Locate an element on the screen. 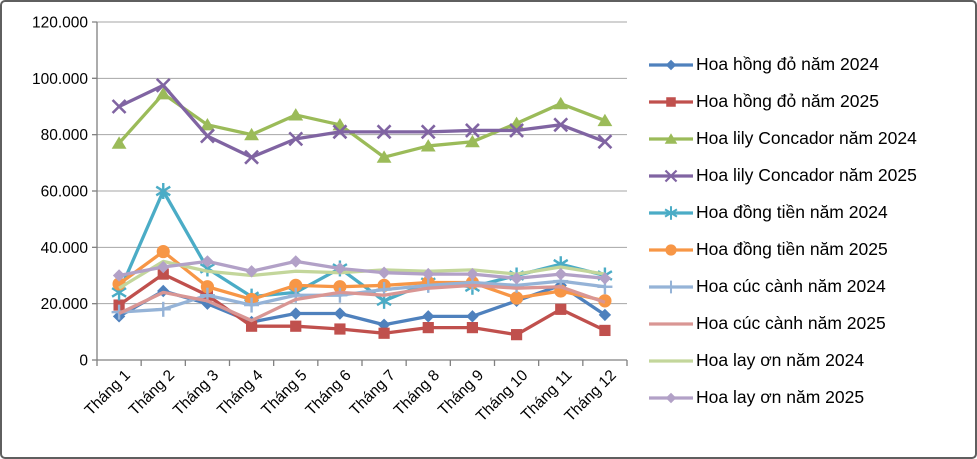 The height and width of the screenshot is (459, 977). x-axis-tick-label: Tháng 1 is located at coordinates (108, 393).